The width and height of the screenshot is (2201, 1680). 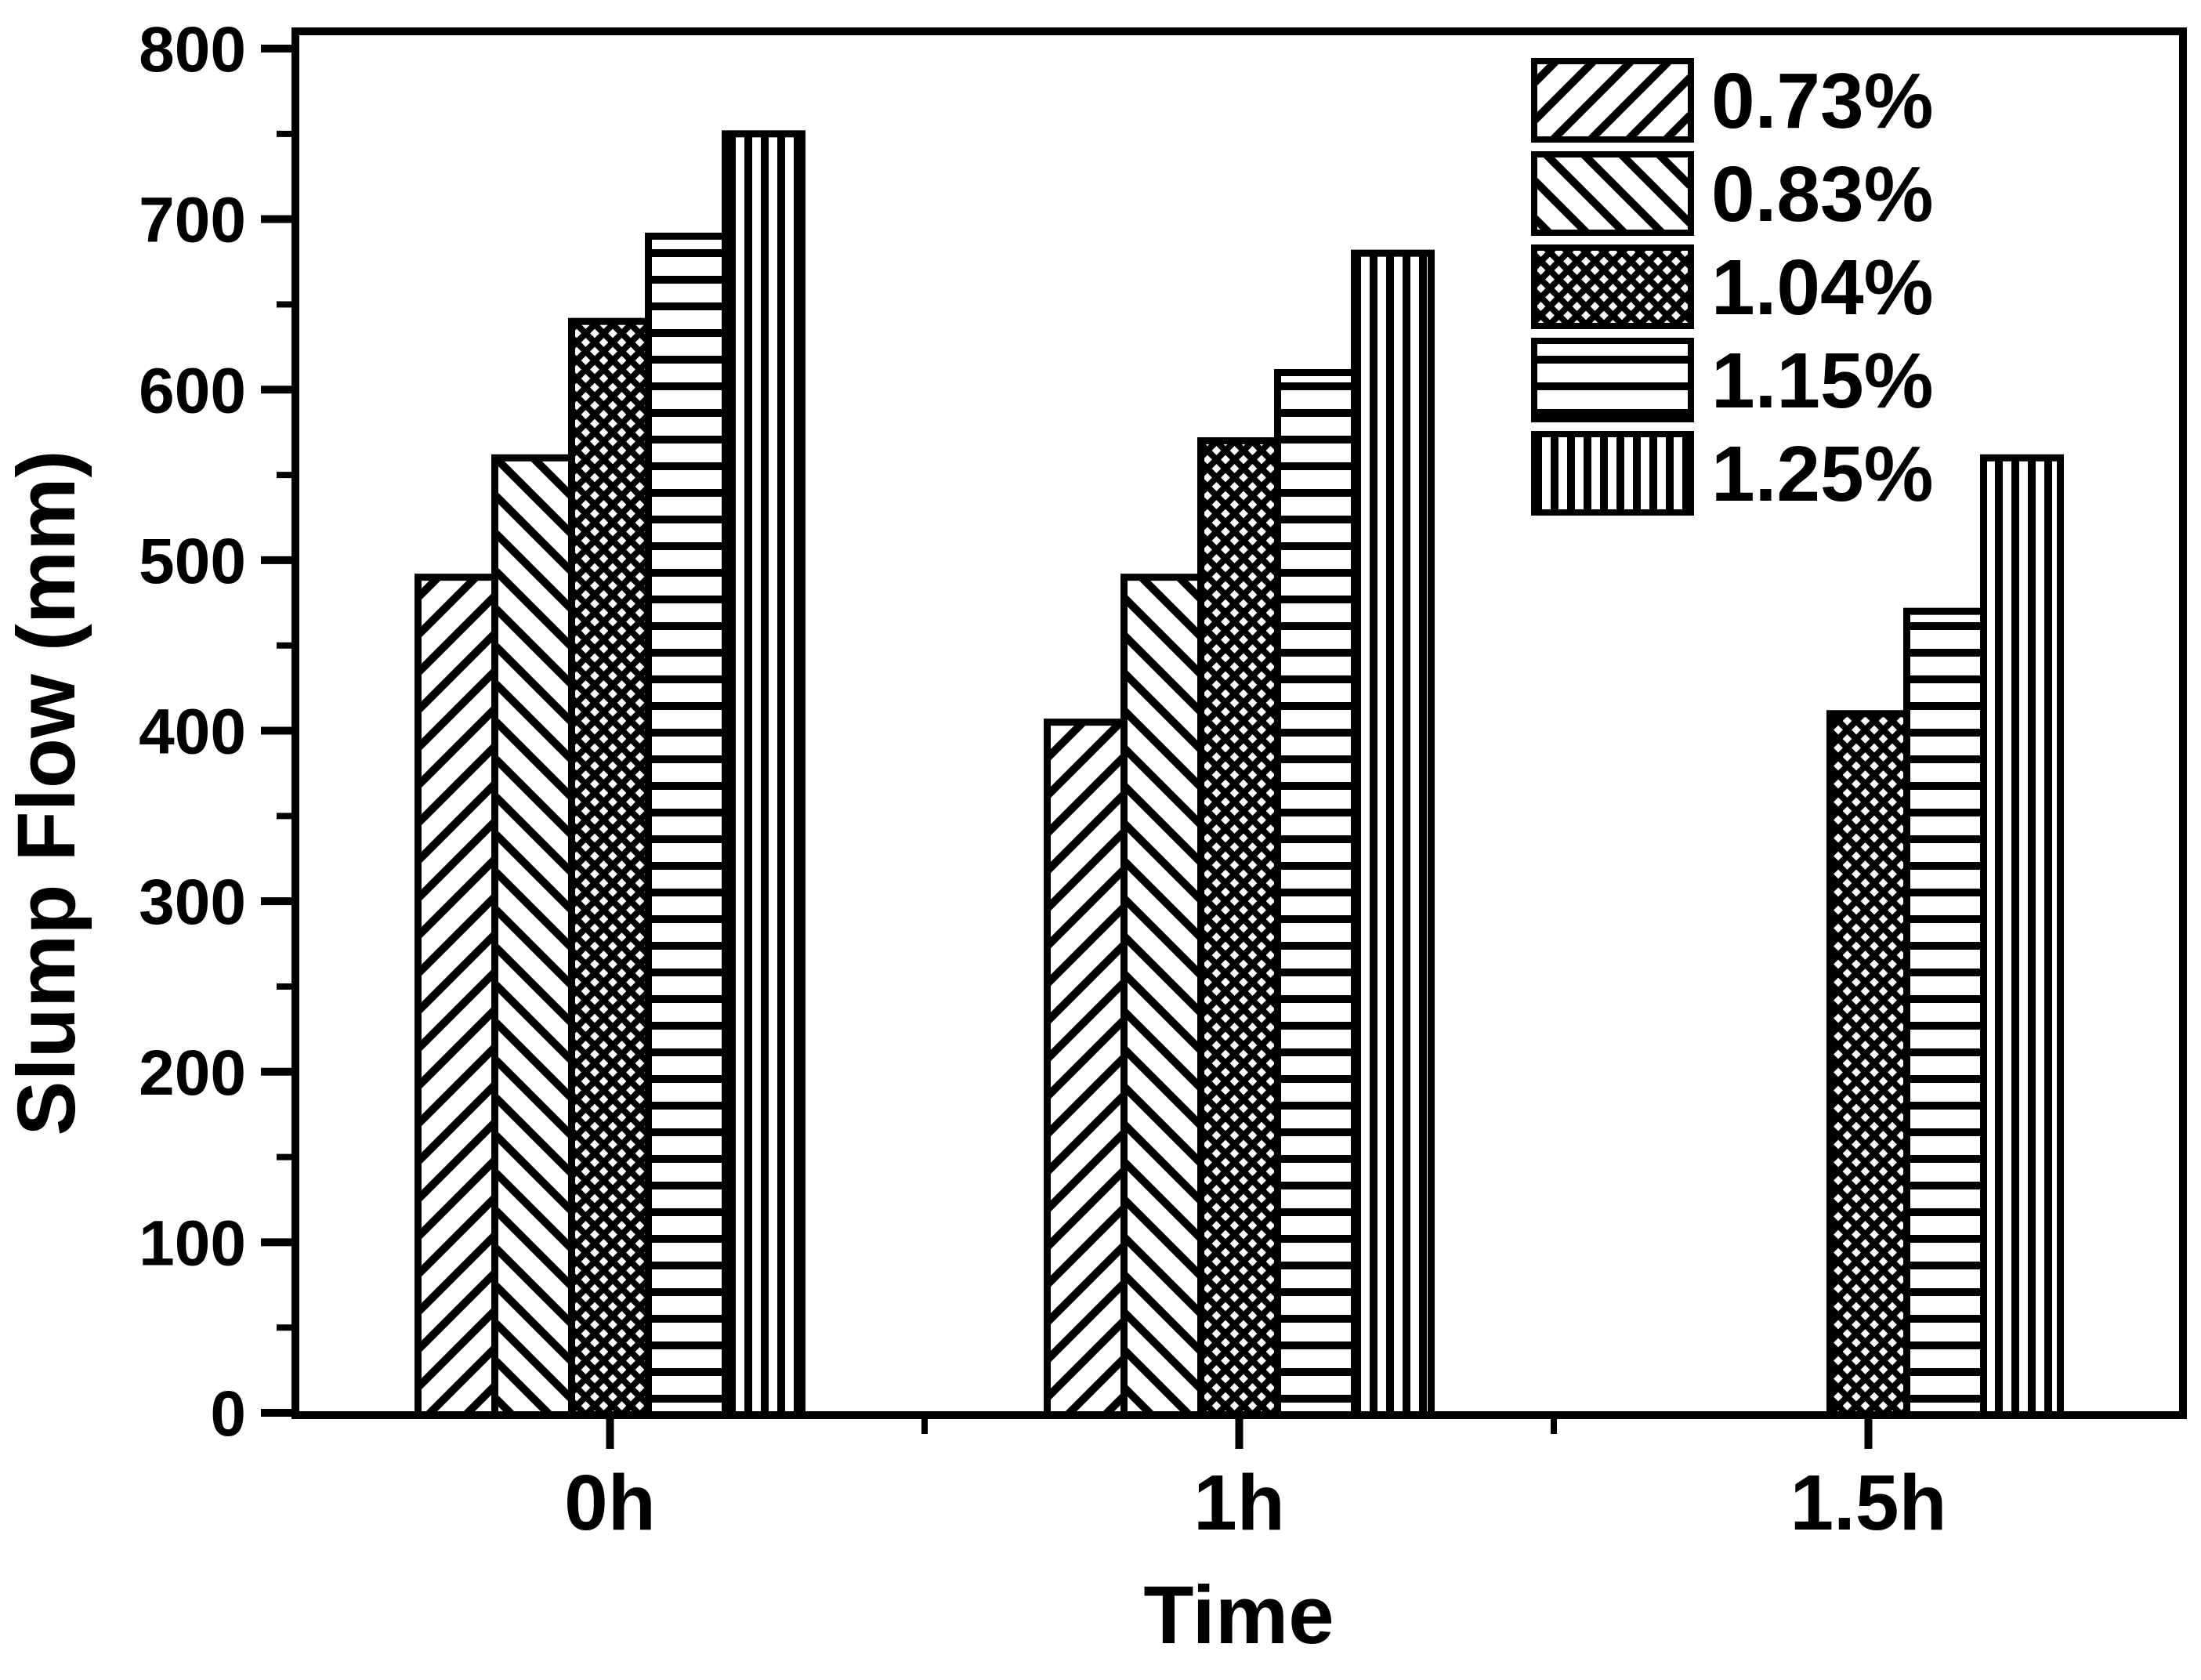 What do you see at coordinates (1086, 1069) in the screenshot?
I see `bar-1h-0.73%` at bounding box center [1086, 1069].